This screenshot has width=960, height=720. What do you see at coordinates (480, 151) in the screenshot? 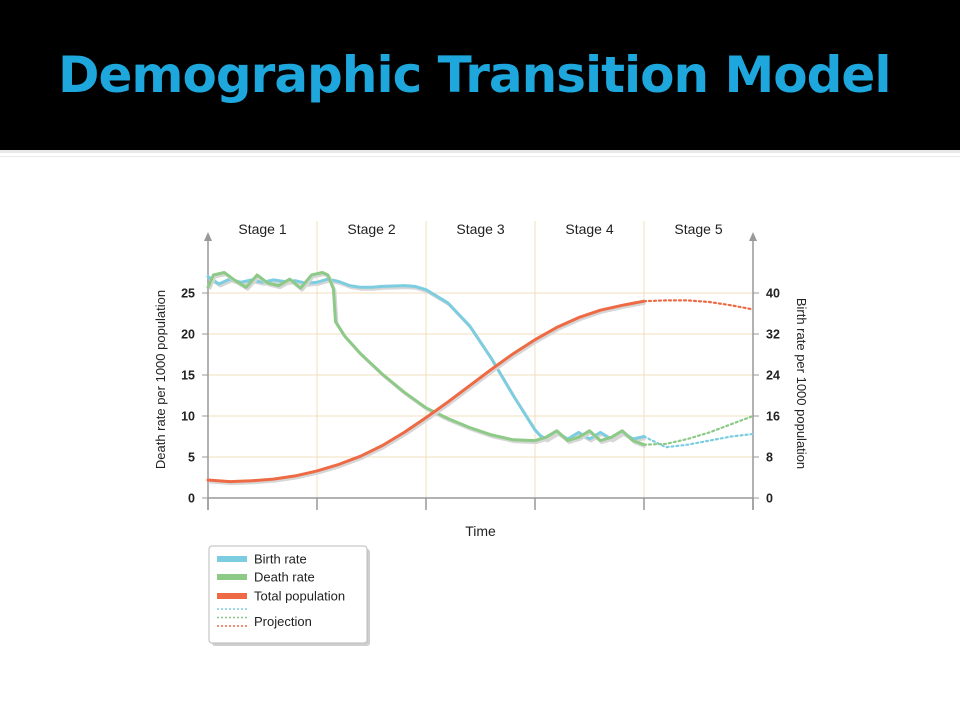
I see `title-divider` at bounding box center [480, 151].